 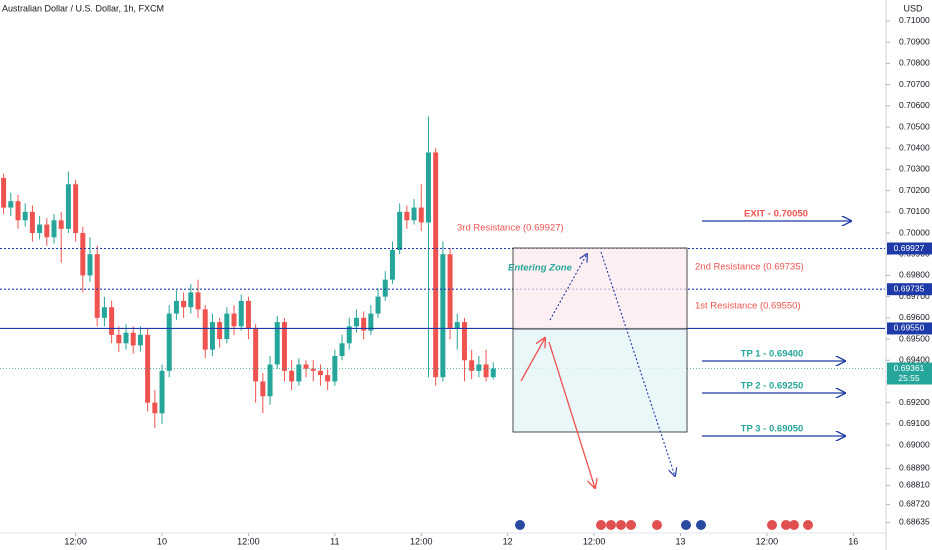 What do you see at coordinates (914, 468) in the screenshot?
I see `y-tick-label: 0.68890` at bounding box center [914, 468].